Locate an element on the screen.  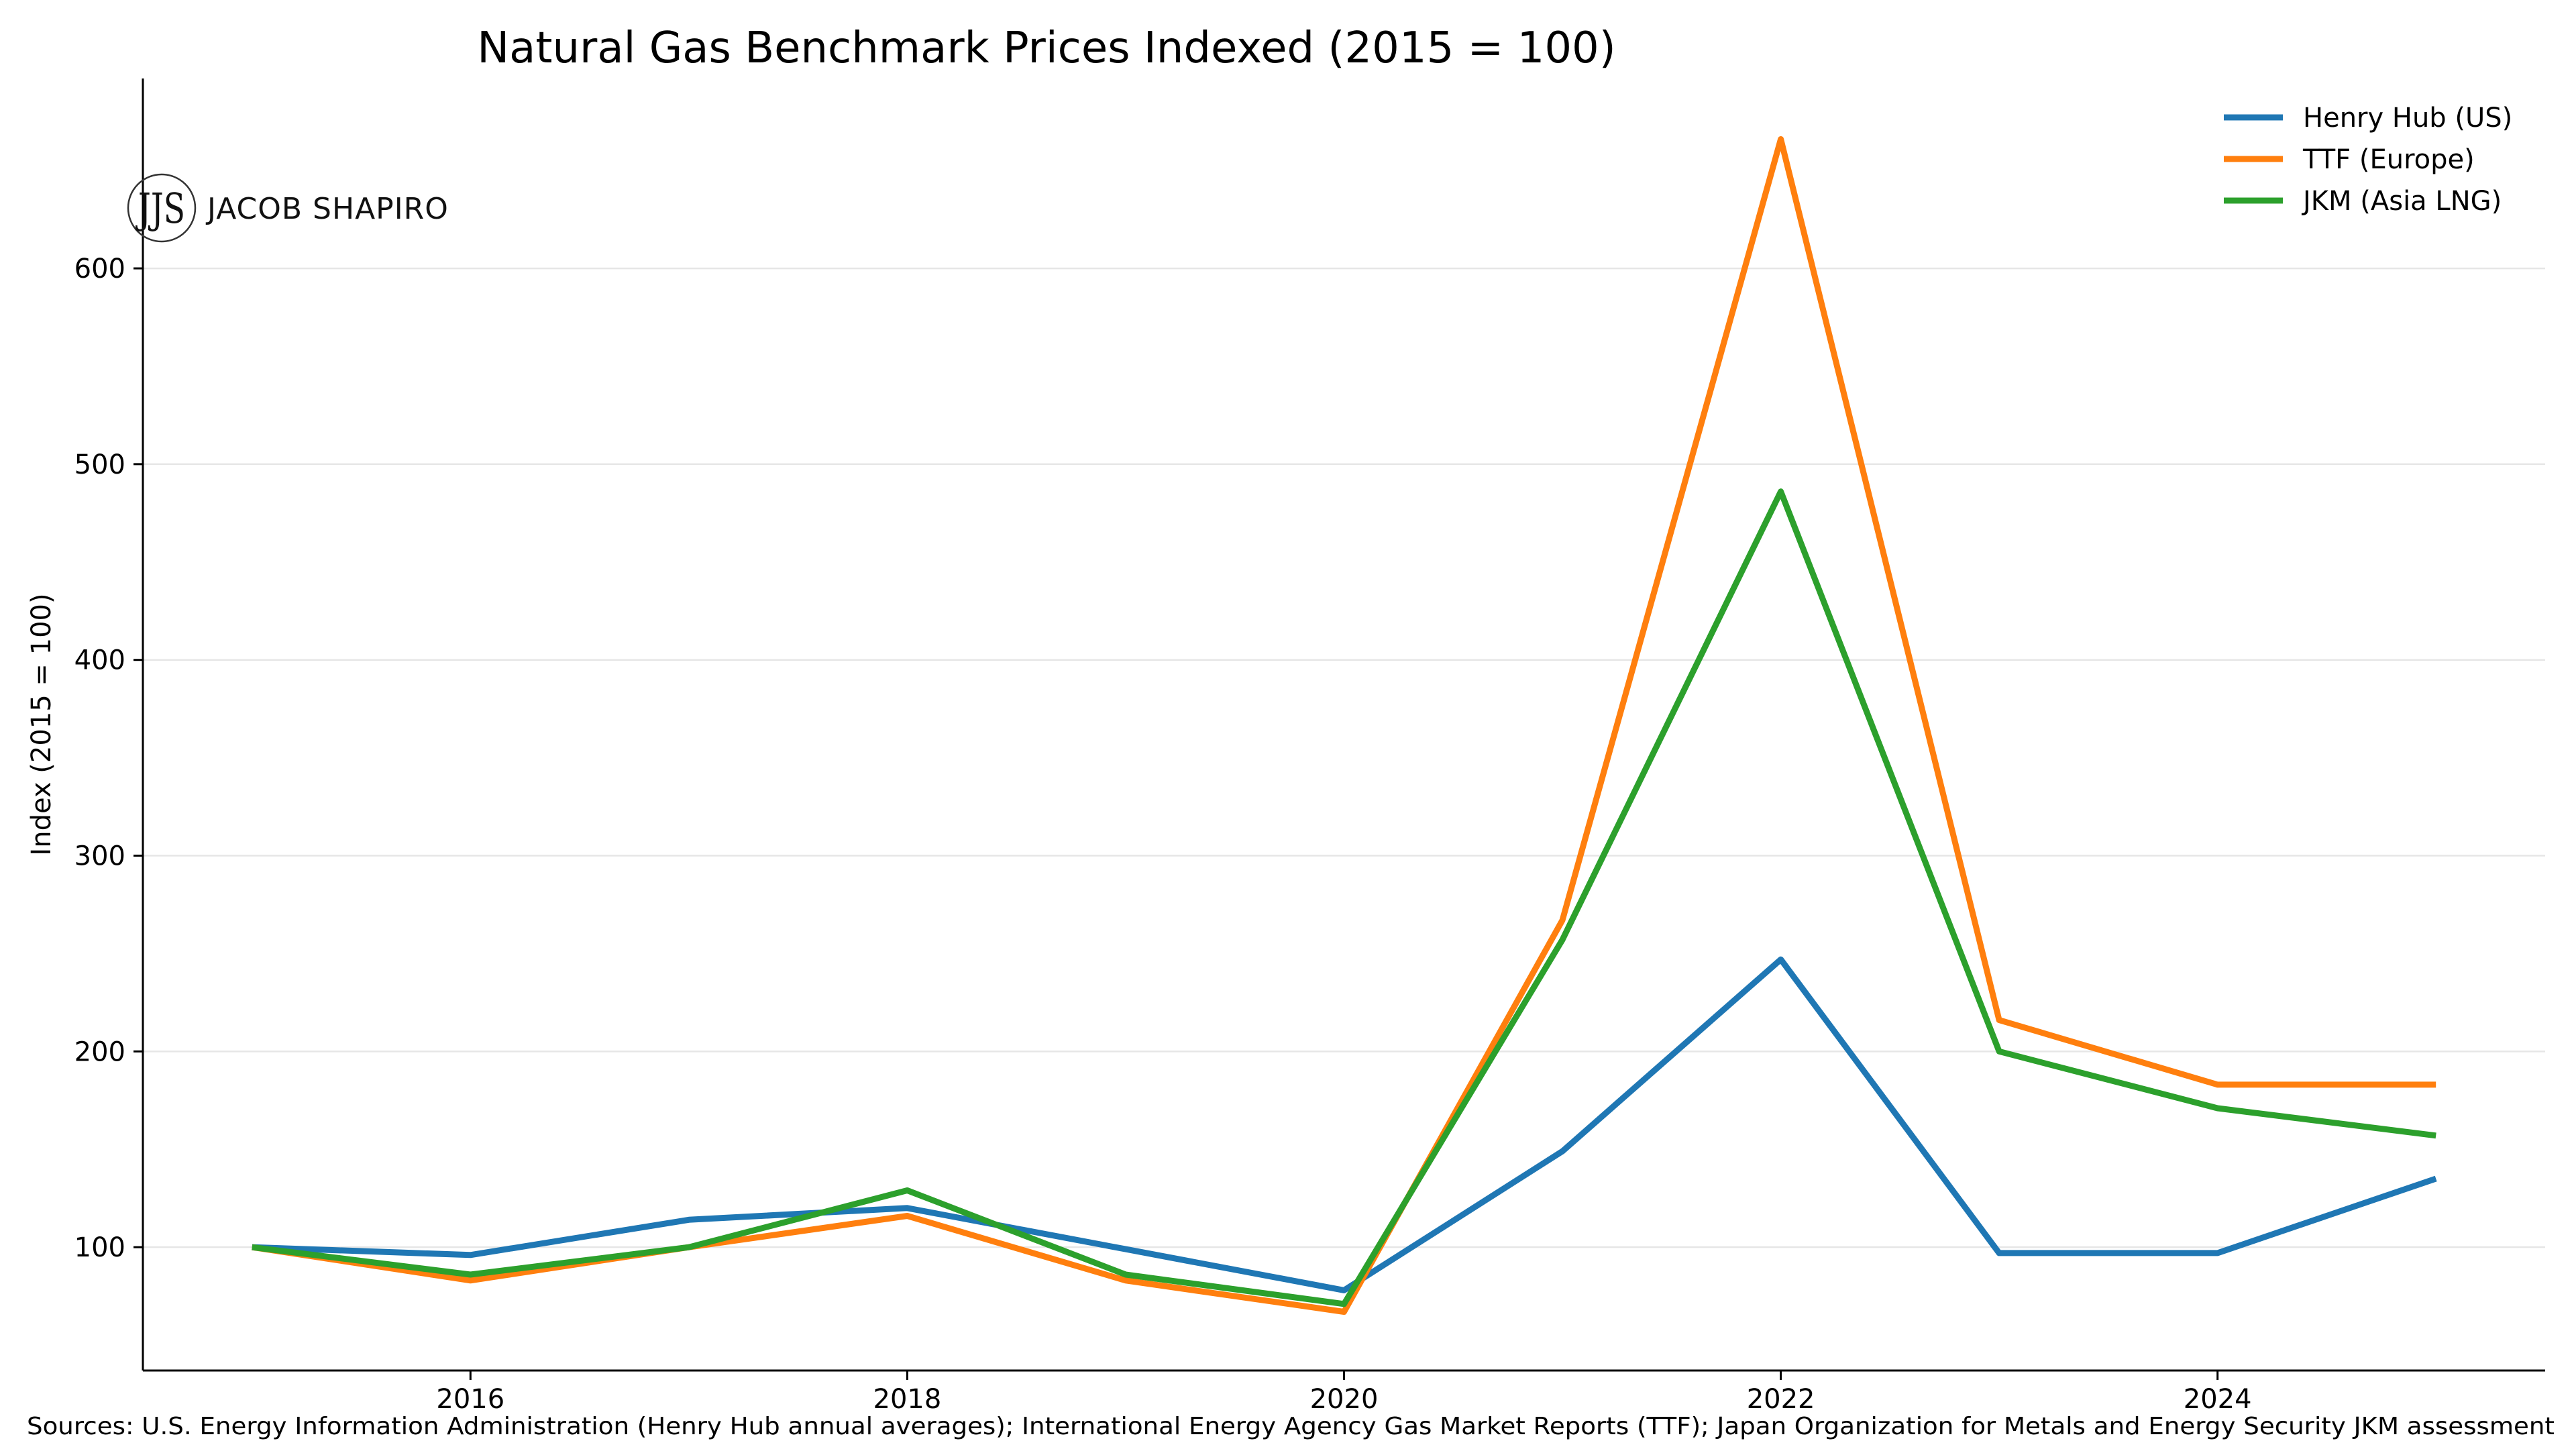
logo-monogram: JJS is located at coordinates (160, 208).